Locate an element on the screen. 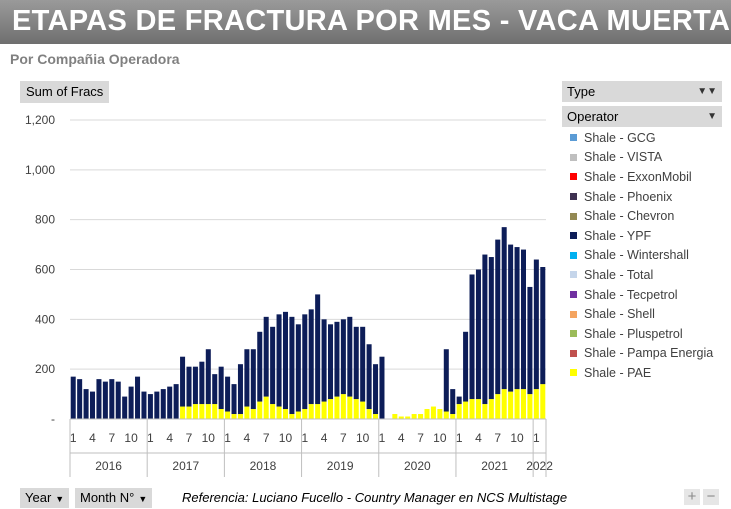  legend-label: Shale - Wintershall is located at coordinates (636, 255).